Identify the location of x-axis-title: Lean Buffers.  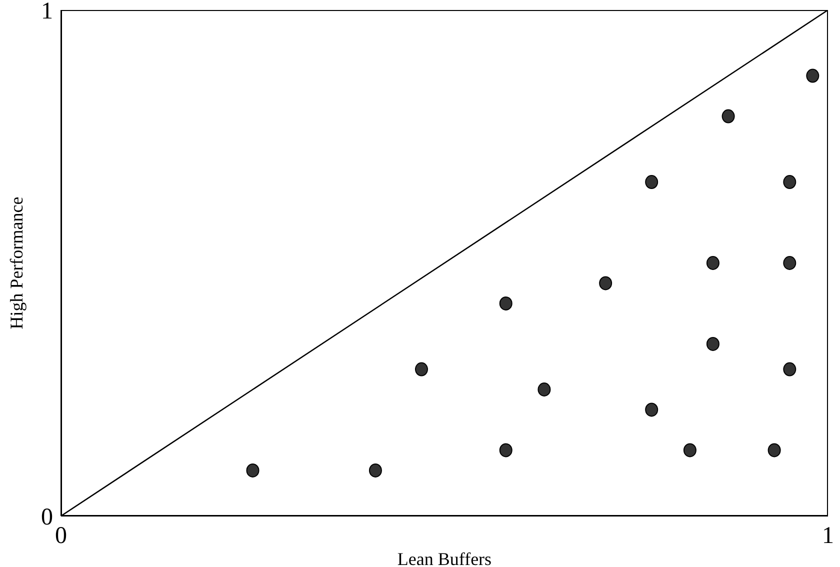
(444, 558).